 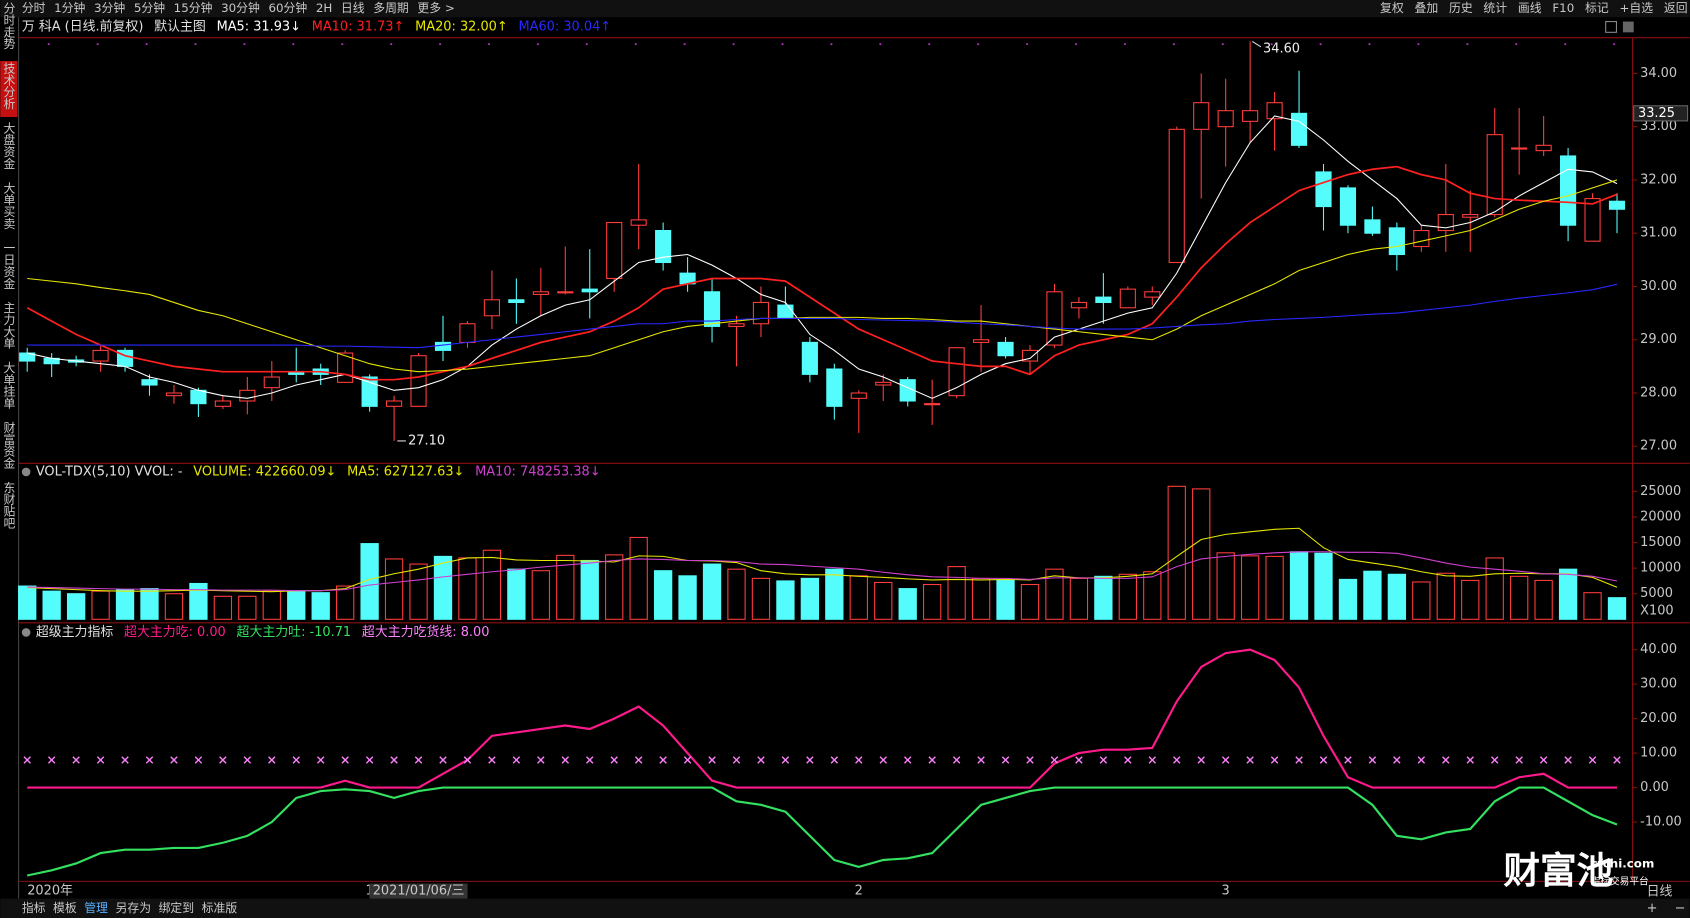 What do you see at coordinates (177, 908) in the screenshot?
I see `bottom-tab: 绑定到` at bounding box center [177, 908].